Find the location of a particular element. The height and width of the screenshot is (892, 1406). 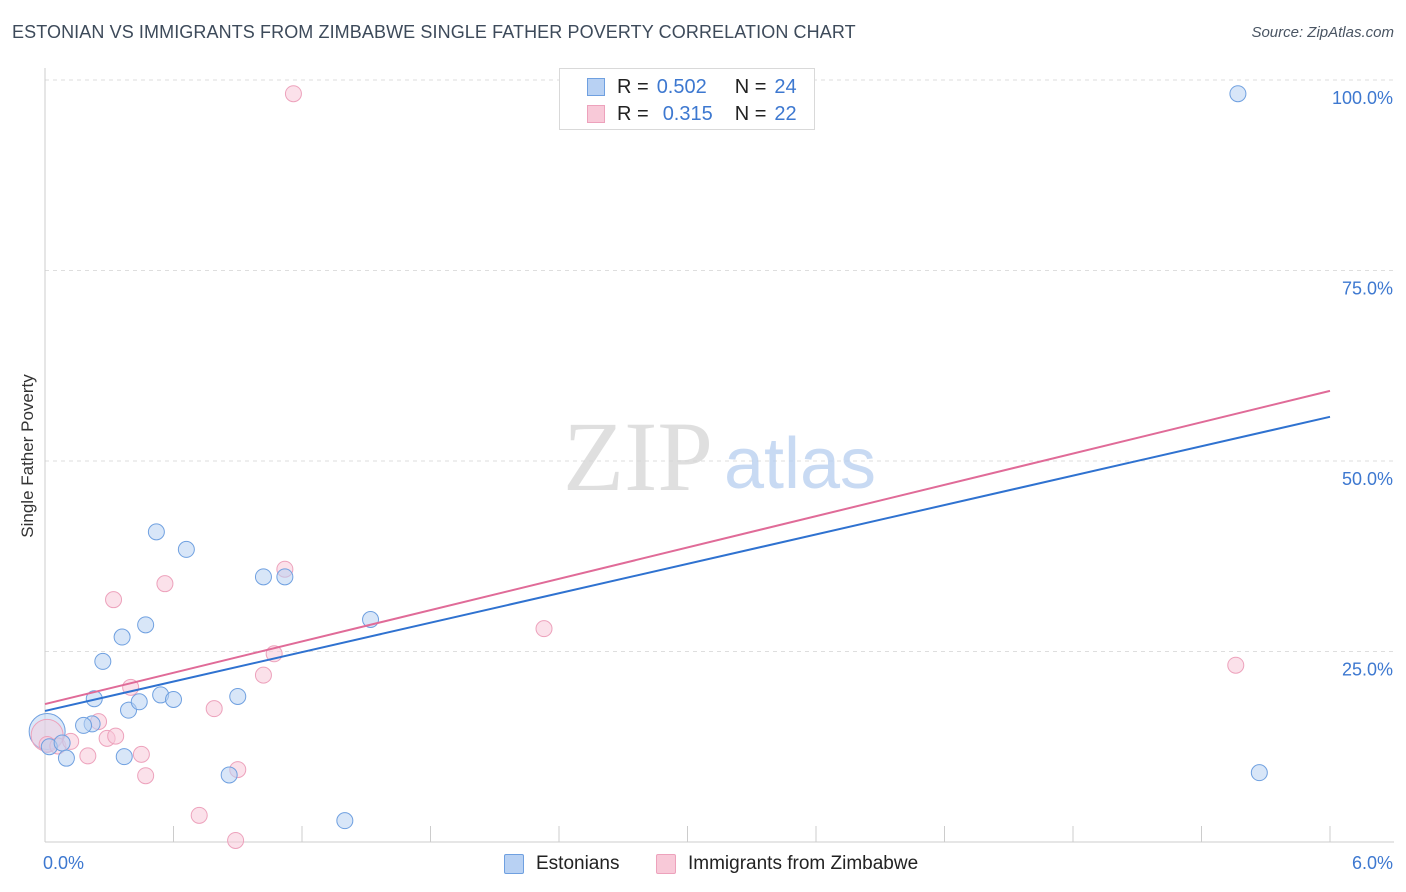

x-tick-label-max: 6.0% is located at coordinates (1372, 863).